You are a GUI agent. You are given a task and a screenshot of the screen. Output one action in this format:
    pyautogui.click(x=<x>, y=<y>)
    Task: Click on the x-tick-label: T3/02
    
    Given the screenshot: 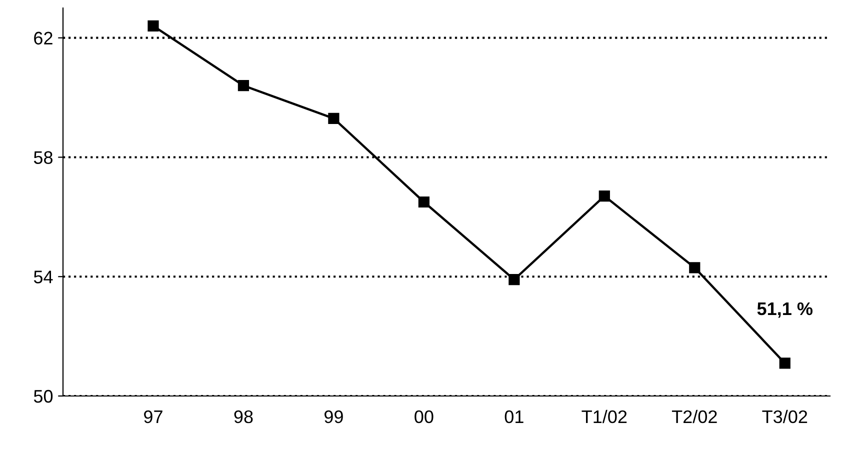 What is the action you would take?
    pyautogui.click(x=785, y=417)
    